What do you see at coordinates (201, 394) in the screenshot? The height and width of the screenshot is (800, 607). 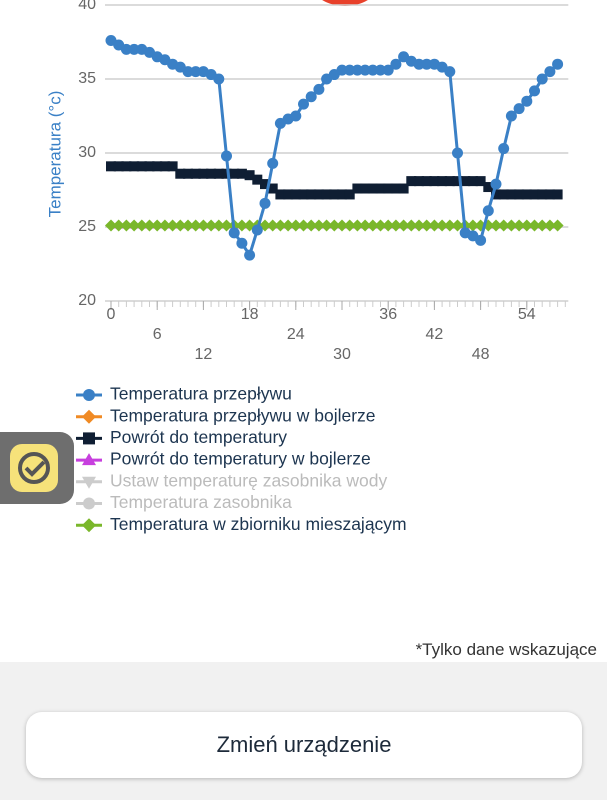 I see `legend-label: Temperatura przepływu` at bounding box center [201, 394].